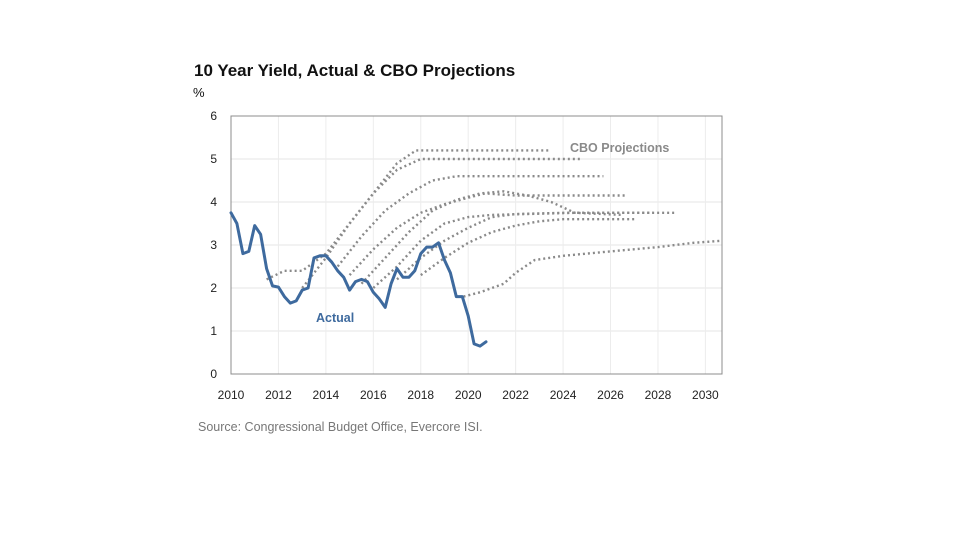  What do you see at coordinates (354, 70) in the screenshot?
I see `chart-title: 10 Year Yield, Actual & CBO Projections` at bounding box center [354, 70].